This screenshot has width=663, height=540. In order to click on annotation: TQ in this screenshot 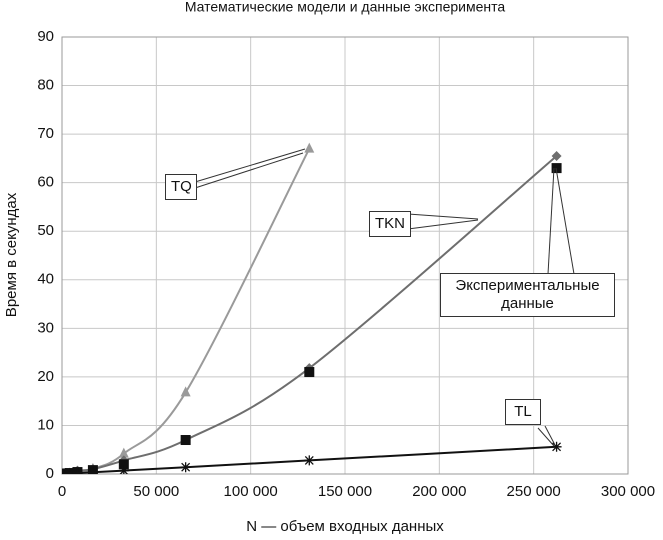, I will do `click(181, 187)`.